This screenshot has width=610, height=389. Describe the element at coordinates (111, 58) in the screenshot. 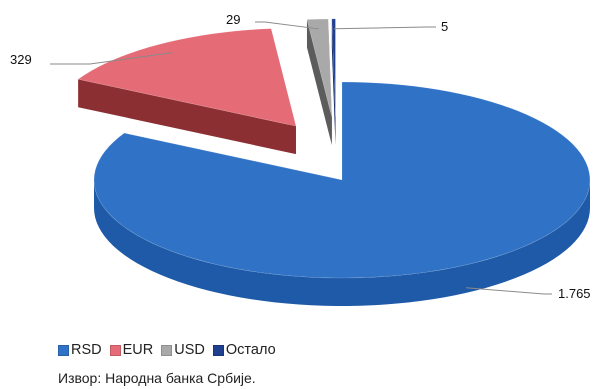

I see `leader-eur` at that location.